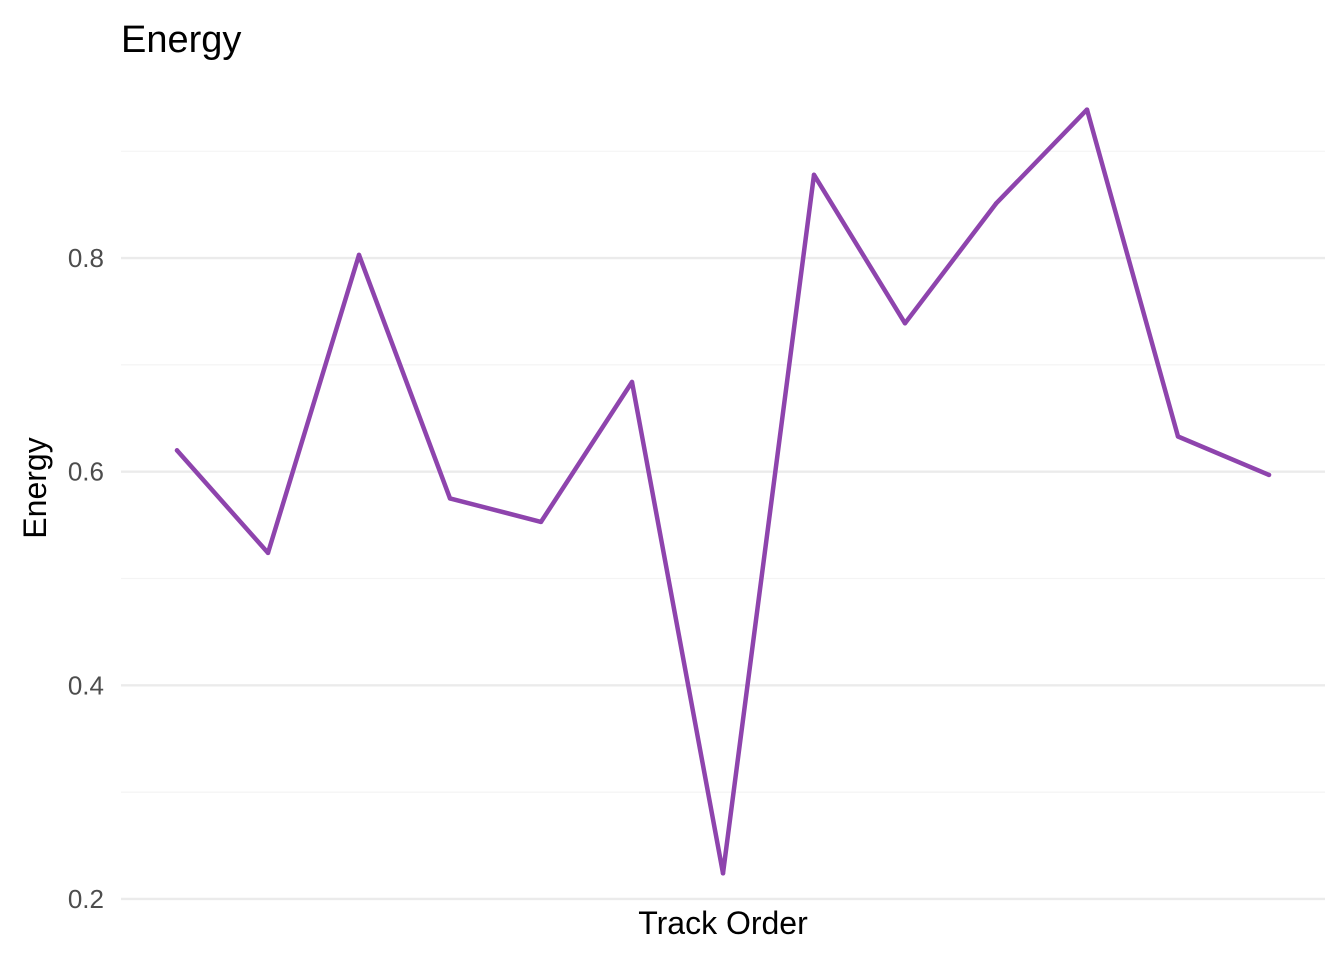  What do you see at coordinates (86, 578) in the screenshot?
I see `y-tick-labels: 0.2 0.4 0.6 0.8` at bounding box center [86, 578].